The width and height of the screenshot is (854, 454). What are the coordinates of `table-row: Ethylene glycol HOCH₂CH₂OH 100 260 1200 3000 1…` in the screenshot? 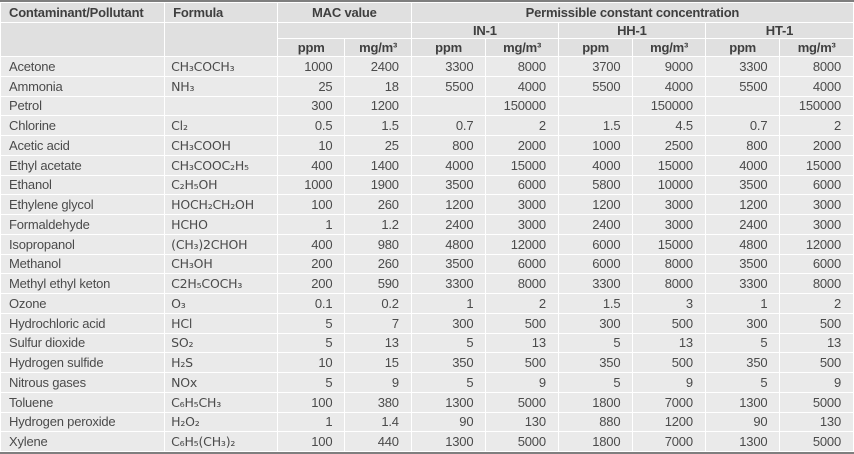 It's located at (427, 204).